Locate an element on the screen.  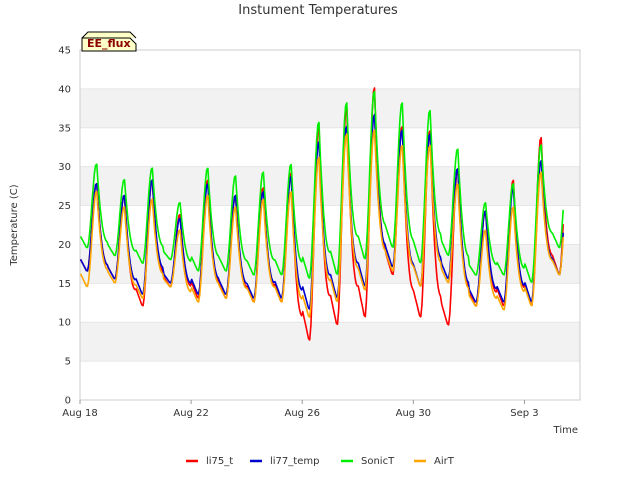
y-tick-label: 40 is located at coordinates (64, 89).